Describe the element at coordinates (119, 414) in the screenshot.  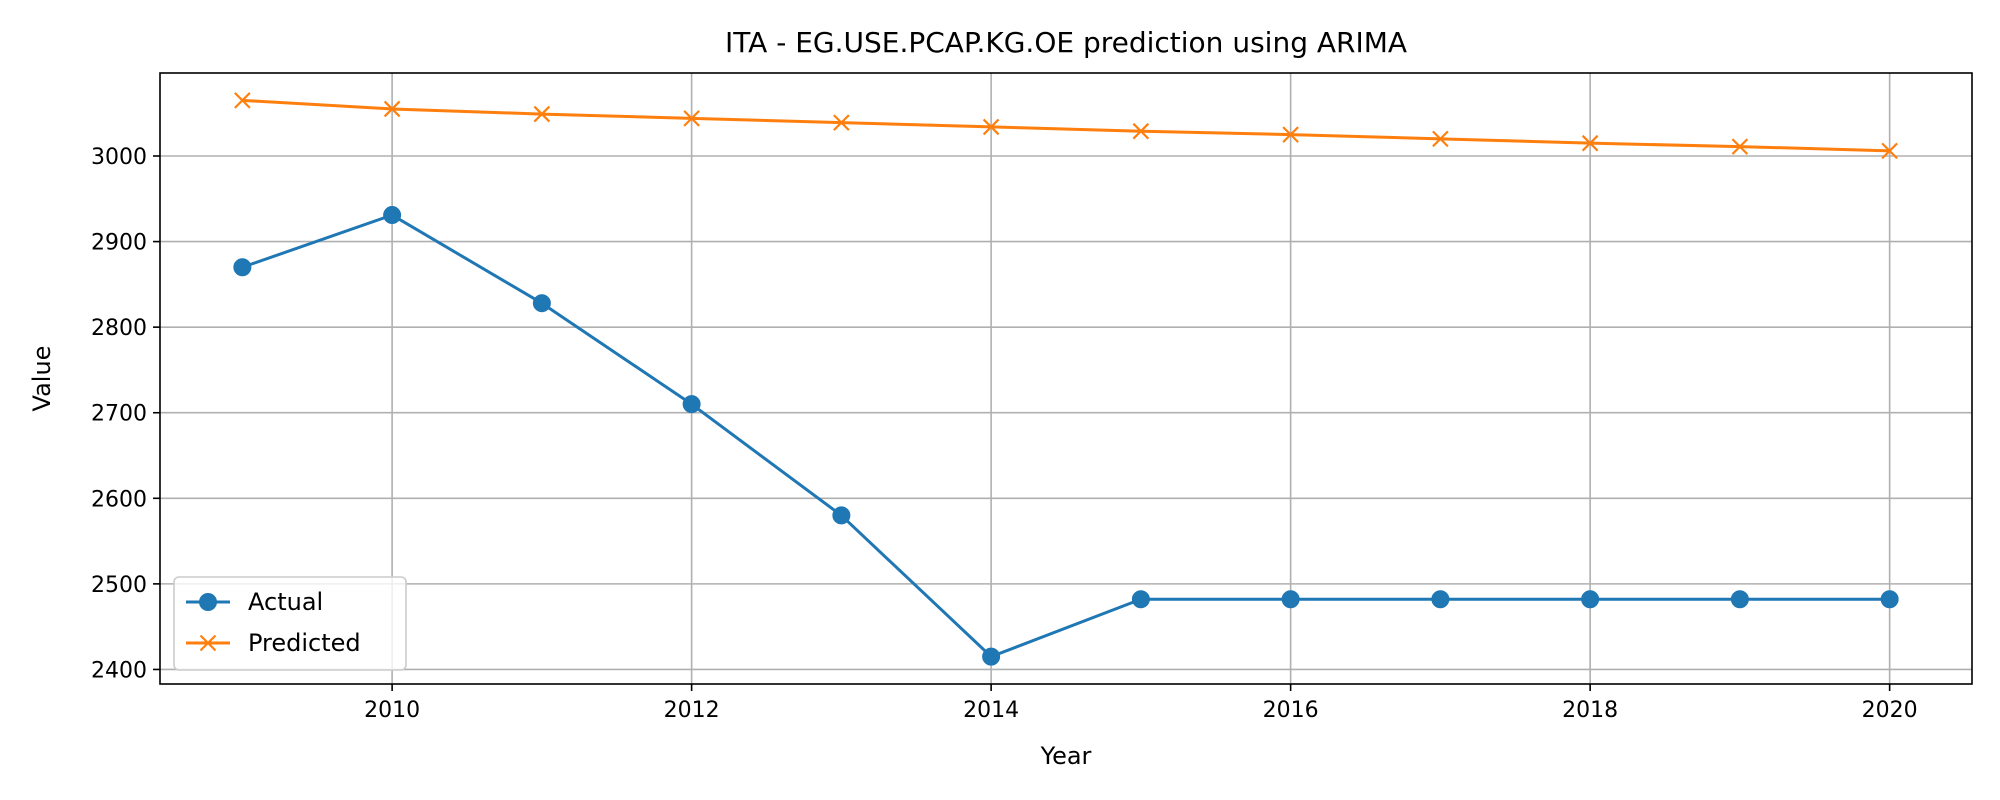
I see `y-tick-label: 2700` at that location.